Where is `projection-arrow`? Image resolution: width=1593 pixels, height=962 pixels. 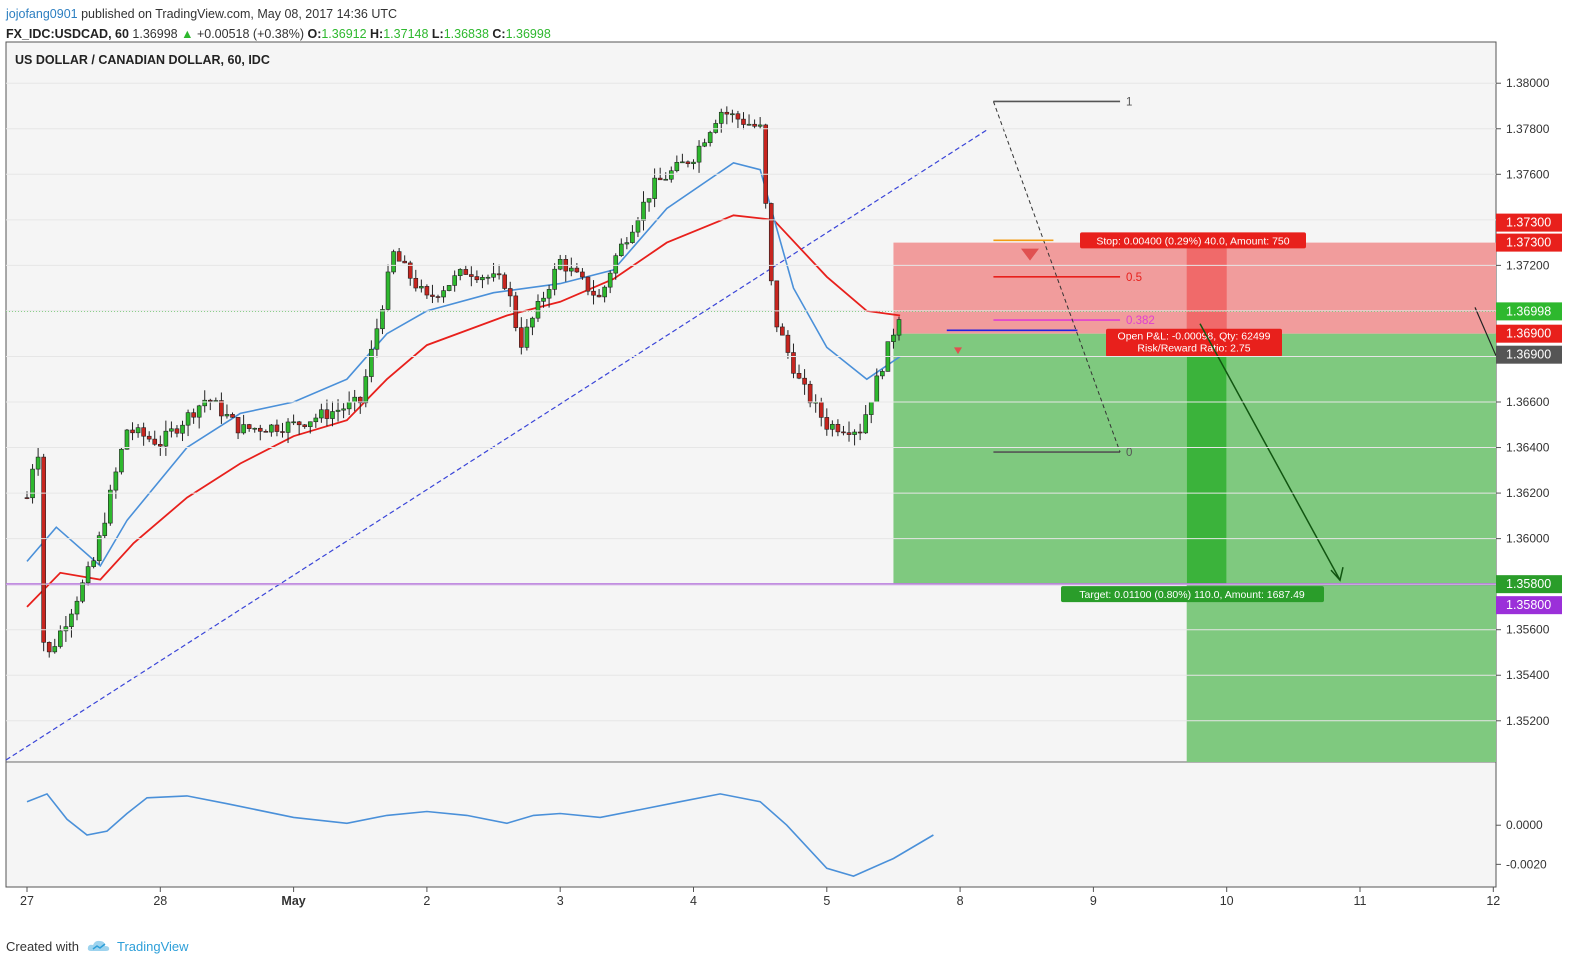 projection-arrow is located at coordinates (1270, 452).